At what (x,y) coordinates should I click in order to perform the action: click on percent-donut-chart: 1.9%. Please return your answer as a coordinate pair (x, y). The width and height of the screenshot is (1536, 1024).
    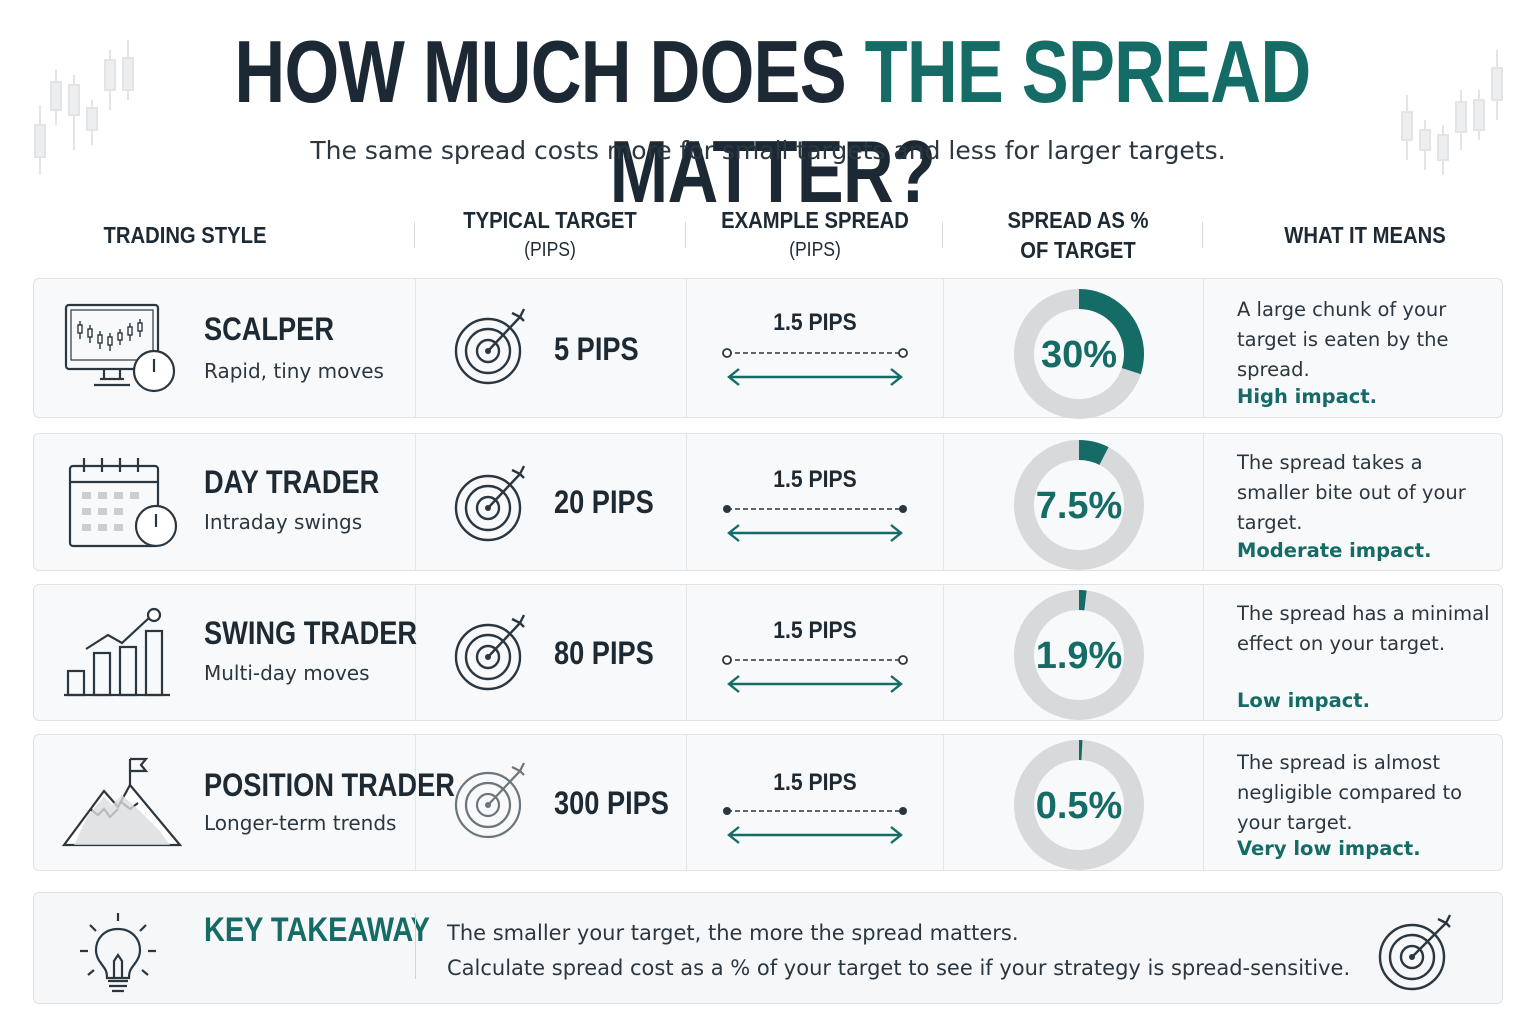
    Looking at the image, I should click on (1079, 655).